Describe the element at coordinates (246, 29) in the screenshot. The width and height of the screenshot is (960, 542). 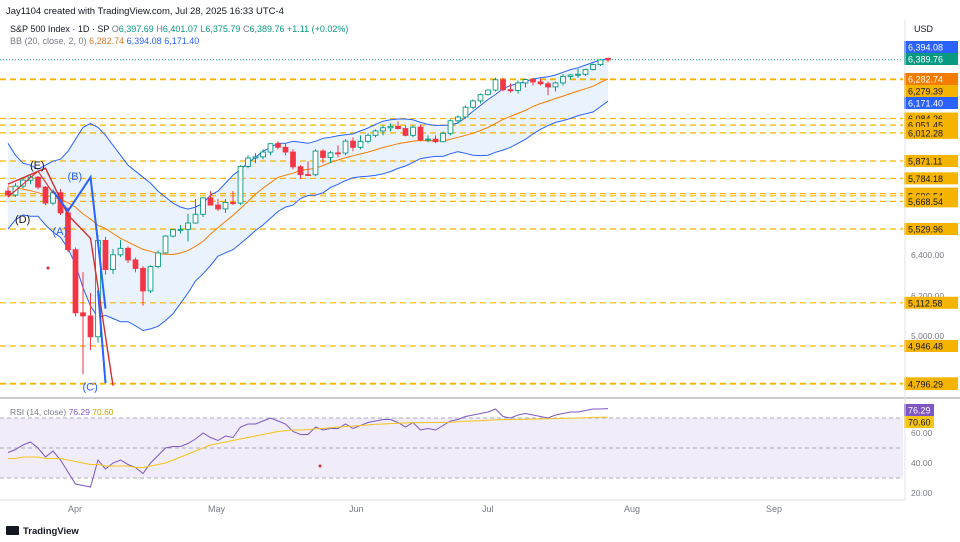
I see `close-label: C` at that location.